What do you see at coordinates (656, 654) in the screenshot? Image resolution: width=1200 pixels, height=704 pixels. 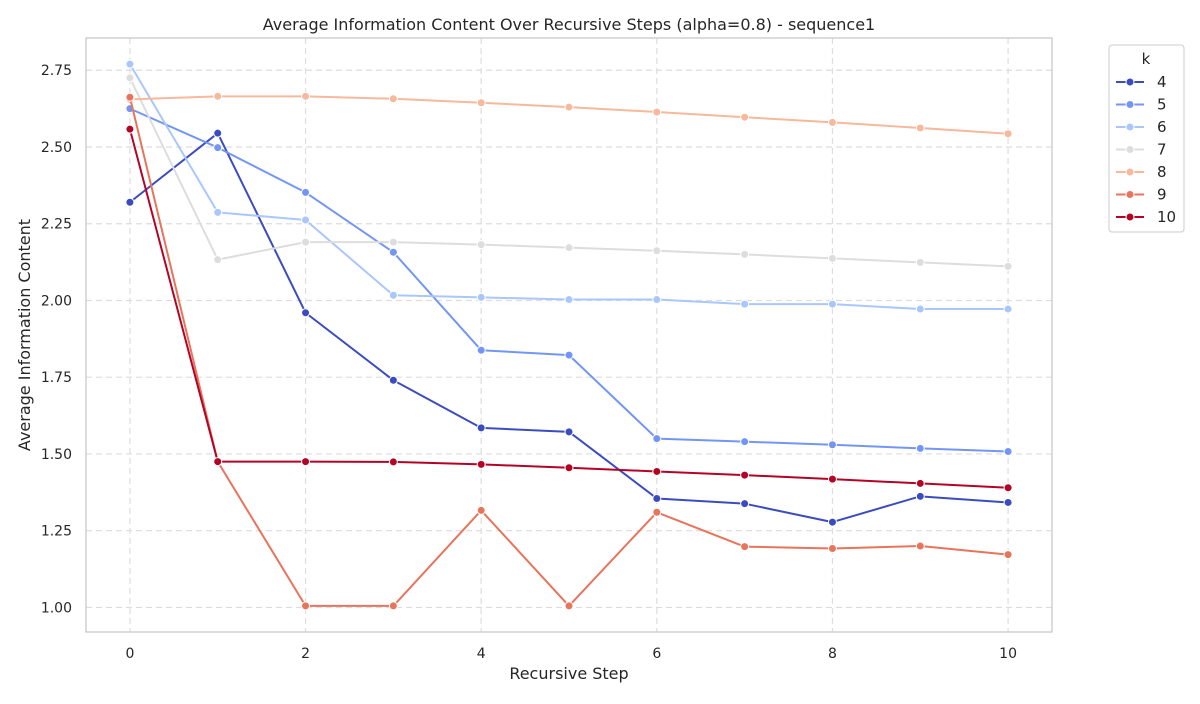 I see `x-tick-label: 6` at bounding box center [656, 654].